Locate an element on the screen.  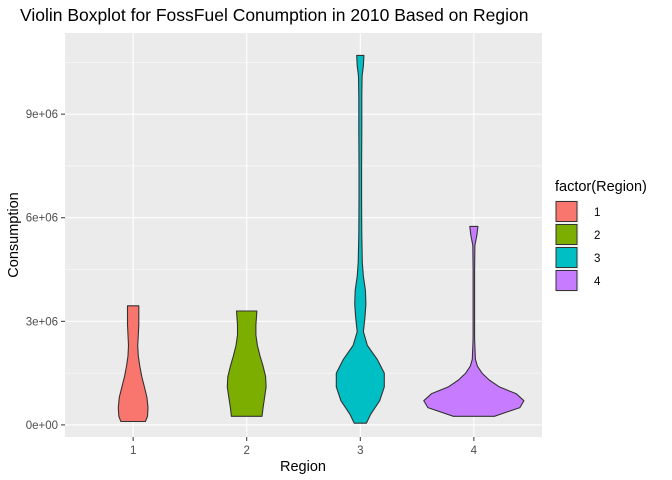
x-tick-label: 3 is located at coordinates (360, 451).